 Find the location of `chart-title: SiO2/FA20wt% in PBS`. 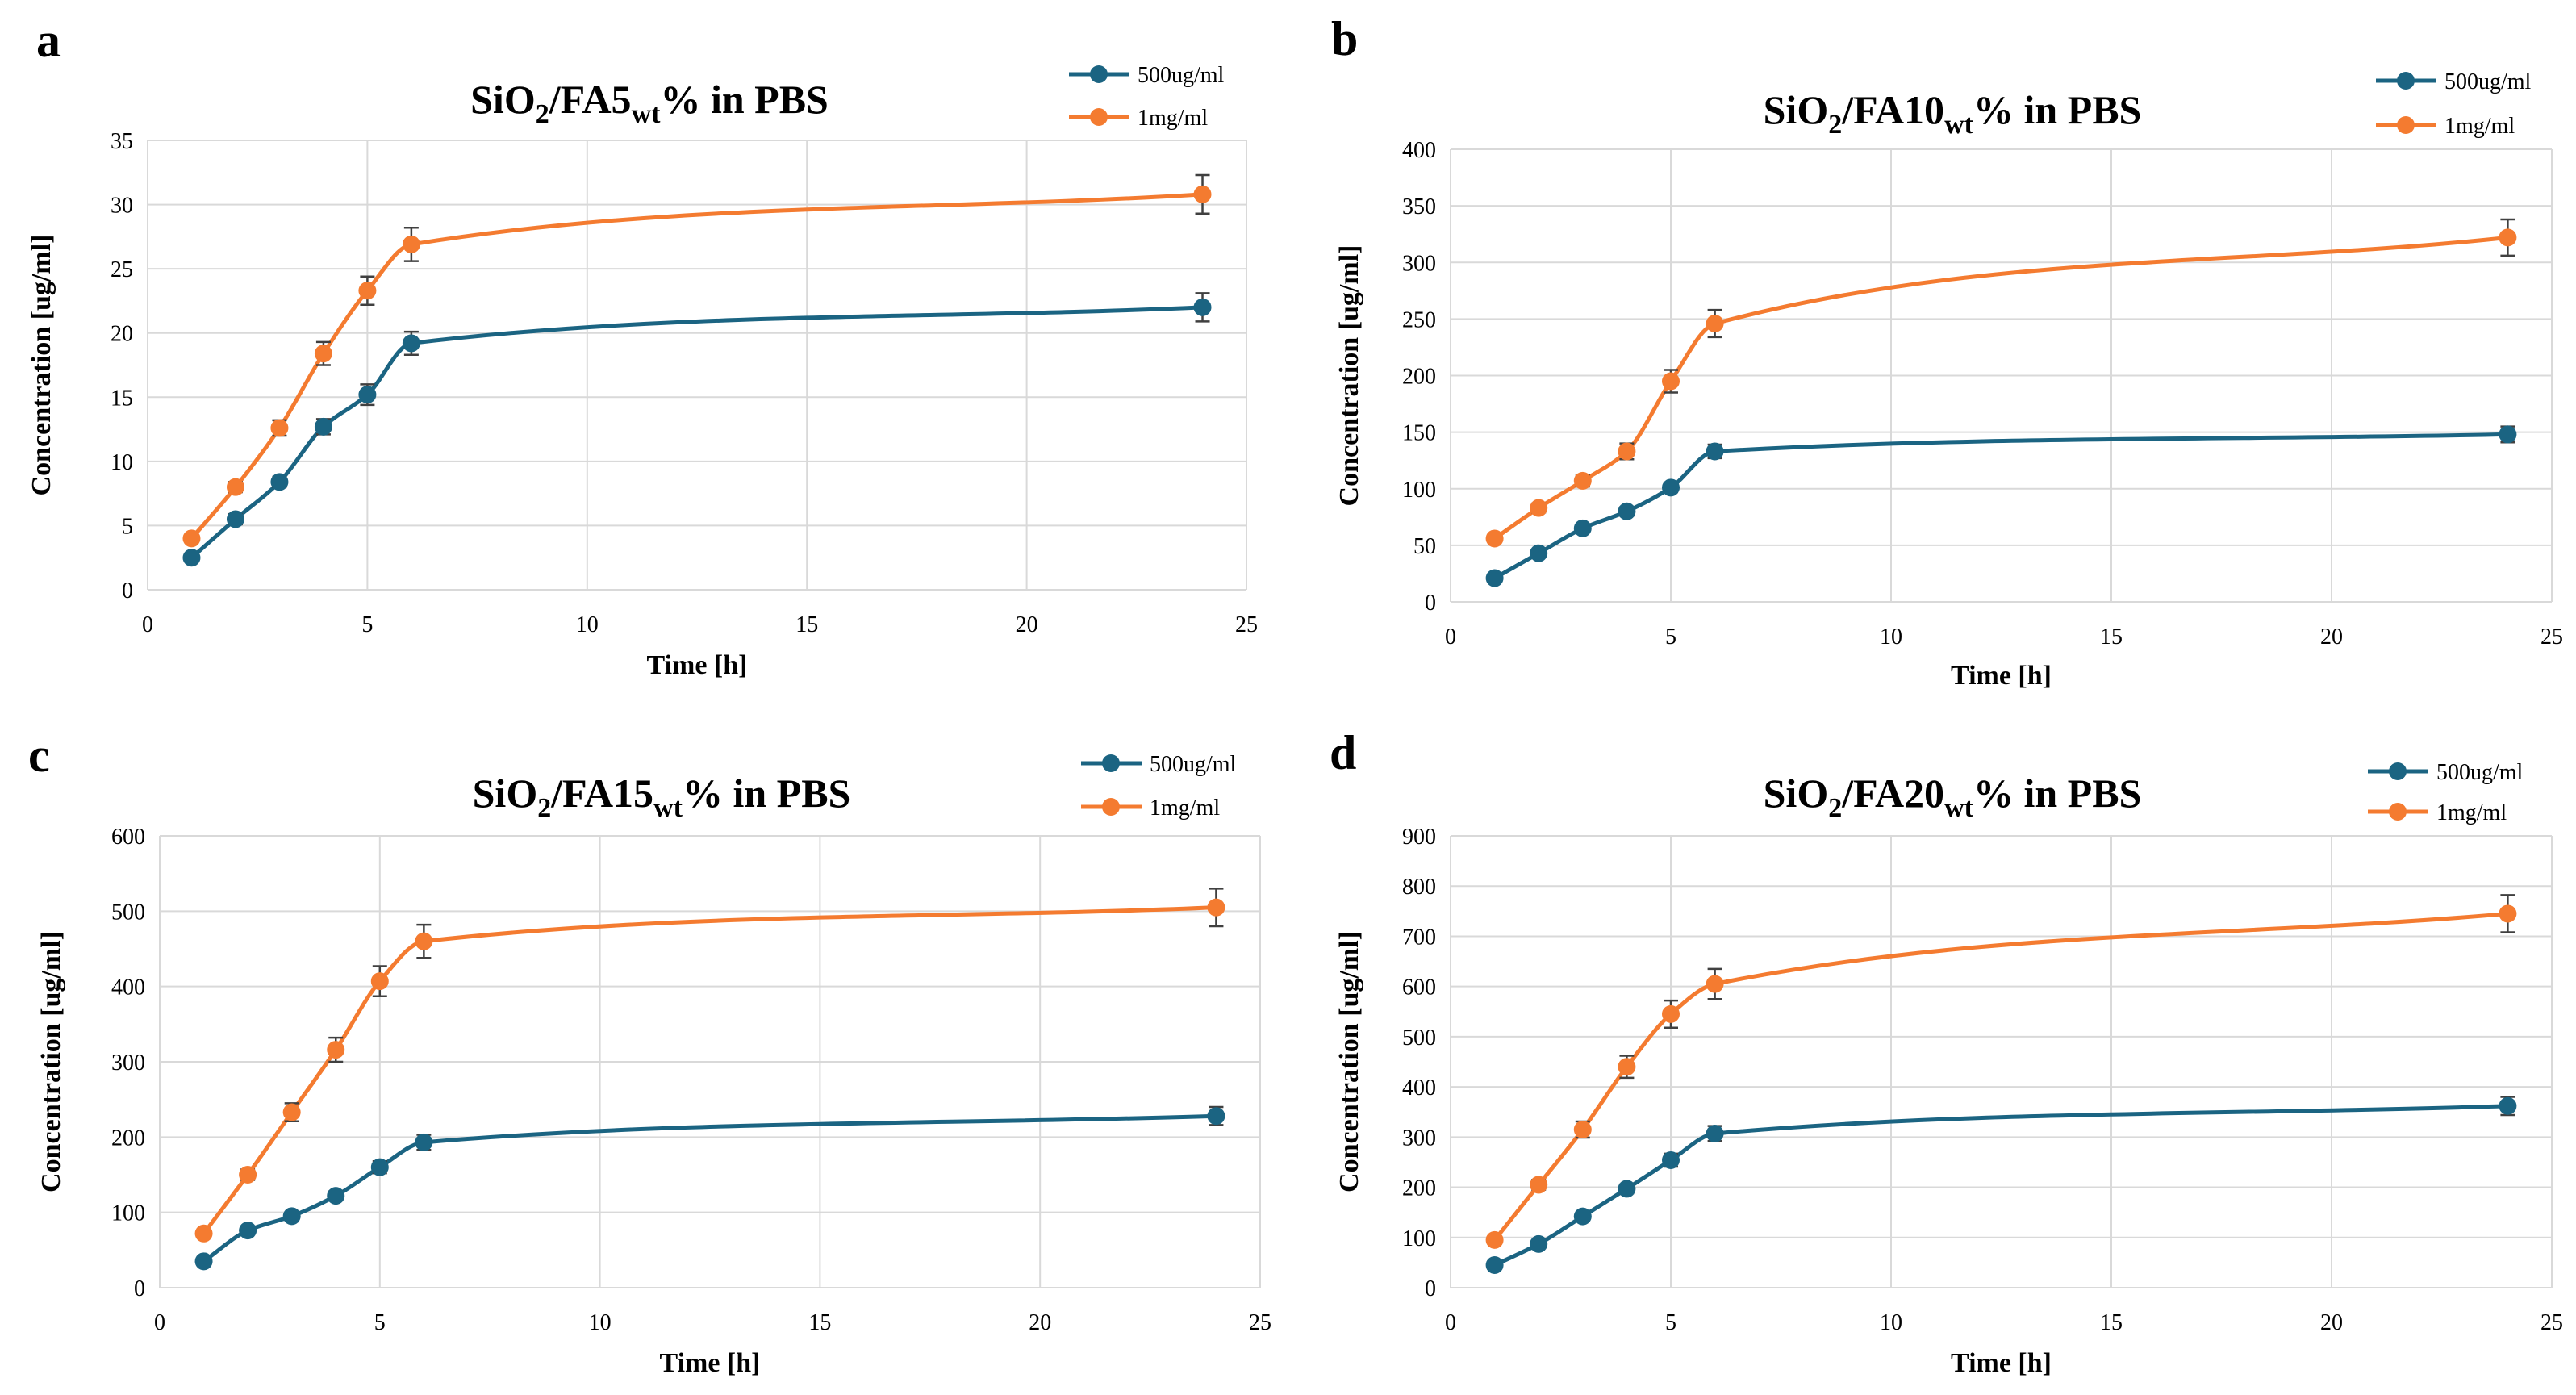

chart-title: SiO2/FA20wt% in PBS is located at coordinates (1953, 797).